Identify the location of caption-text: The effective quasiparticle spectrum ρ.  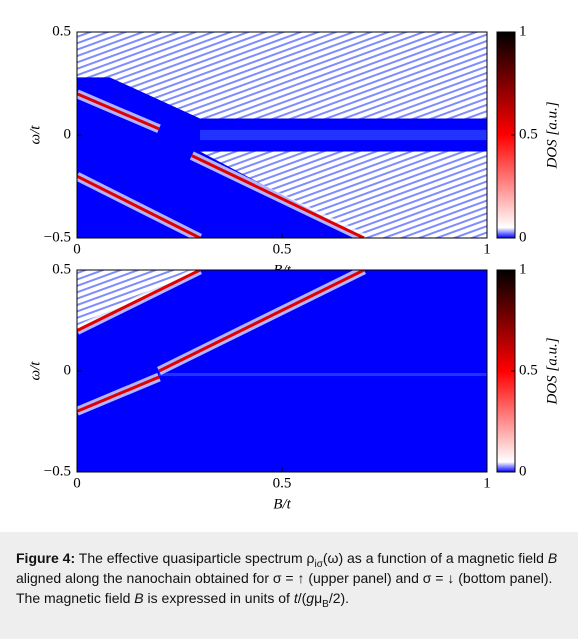
(195, 558).